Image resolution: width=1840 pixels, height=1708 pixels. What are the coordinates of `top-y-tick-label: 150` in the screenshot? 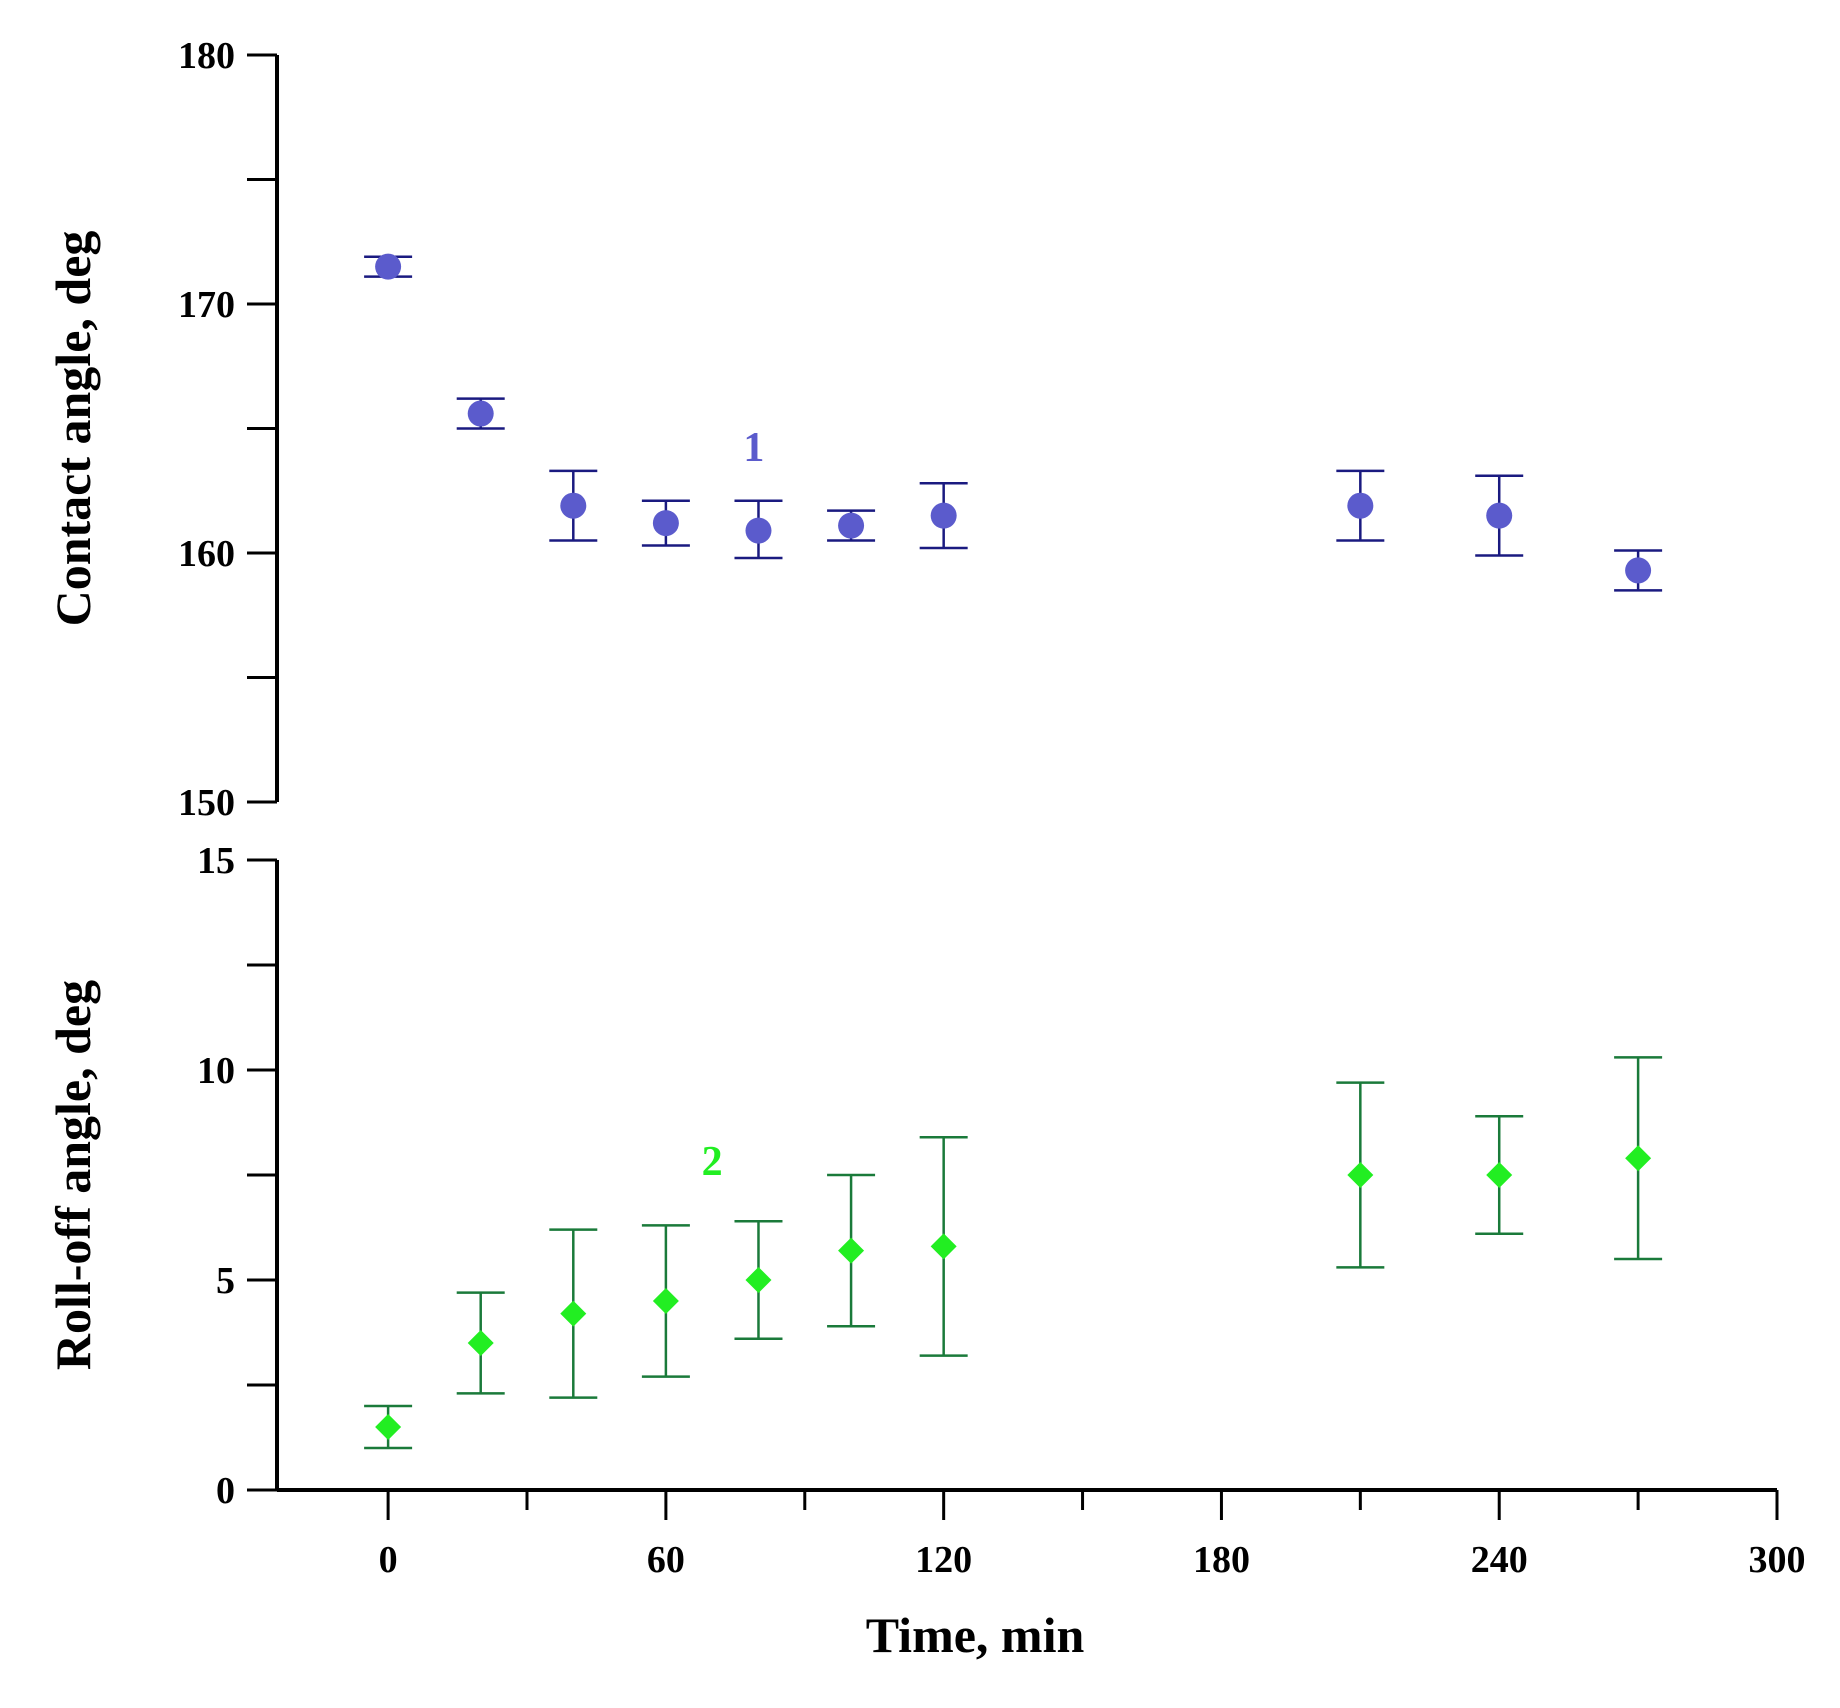 It's located at (206, 803).